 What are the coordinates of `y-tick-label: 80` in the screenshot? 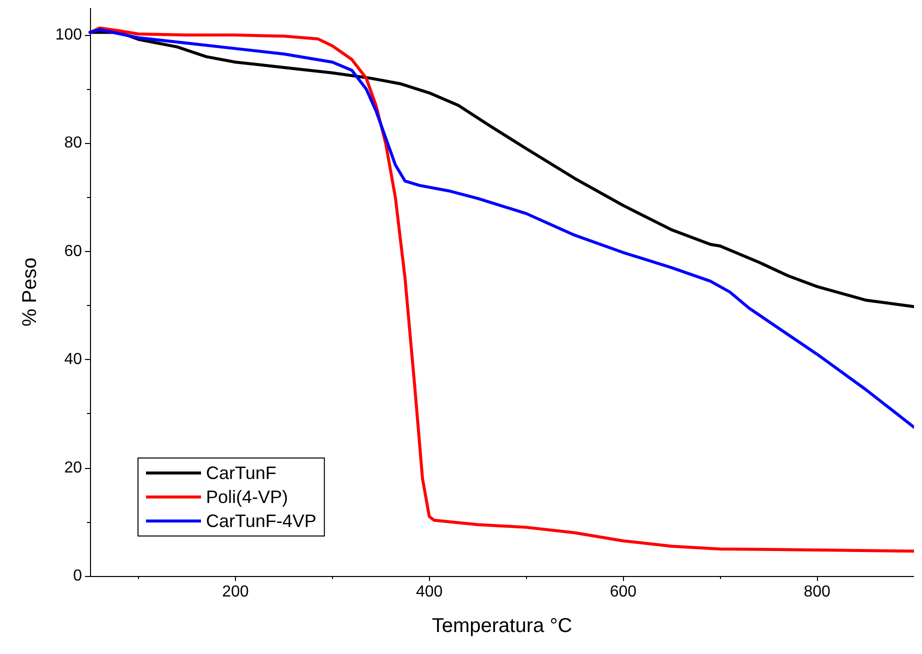 It's located at (73, 143).